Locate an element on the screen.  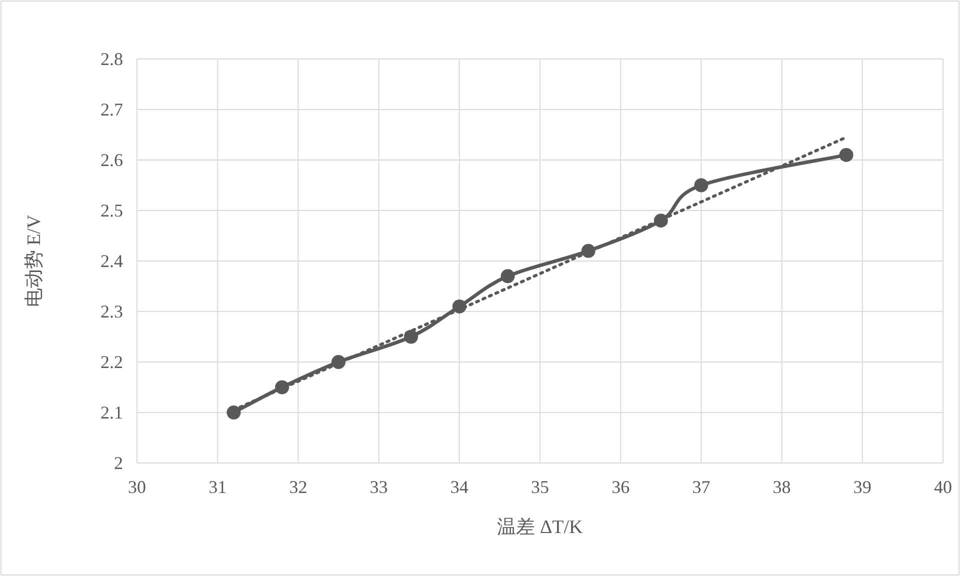
y-tick-label: 2.7 is located at coordinates (111, 110).